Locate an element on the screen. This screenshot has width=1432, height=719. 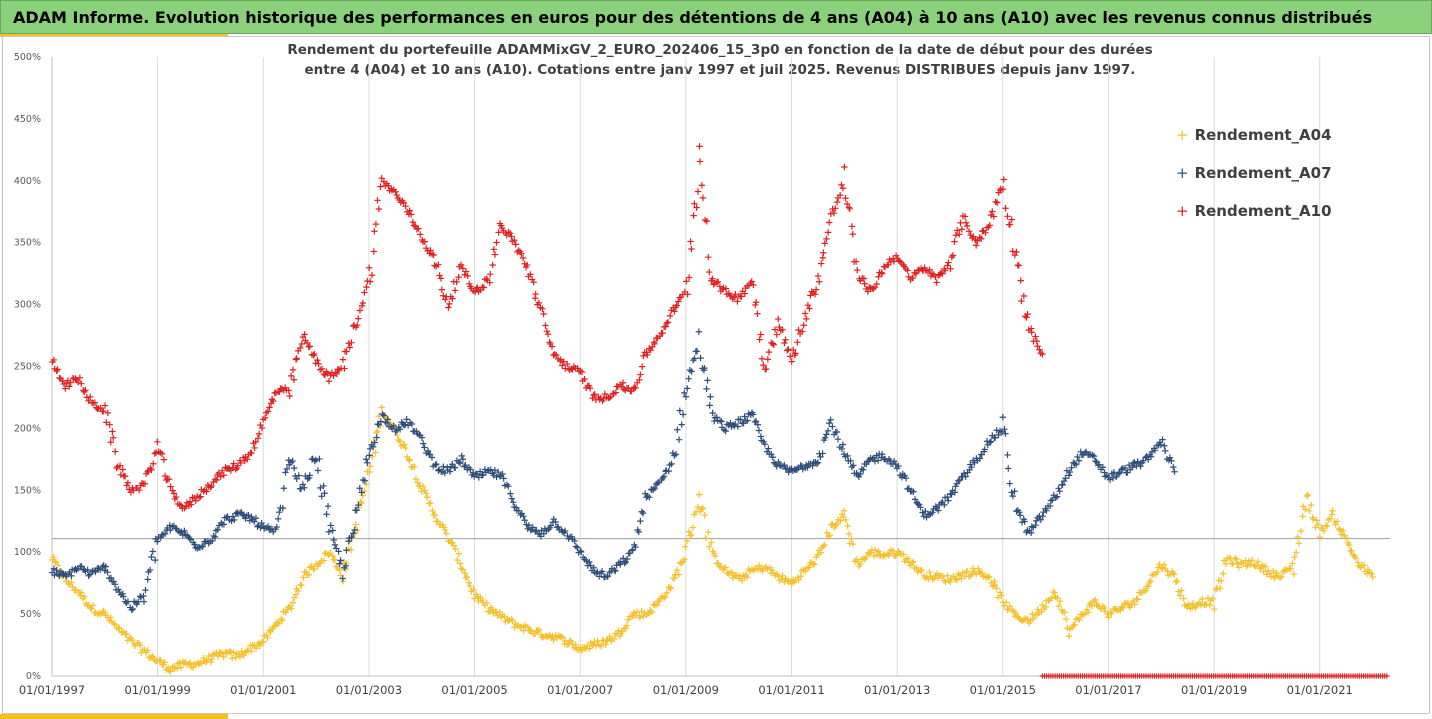
y-tick-label: 450% is located at coordinates (27, 119).